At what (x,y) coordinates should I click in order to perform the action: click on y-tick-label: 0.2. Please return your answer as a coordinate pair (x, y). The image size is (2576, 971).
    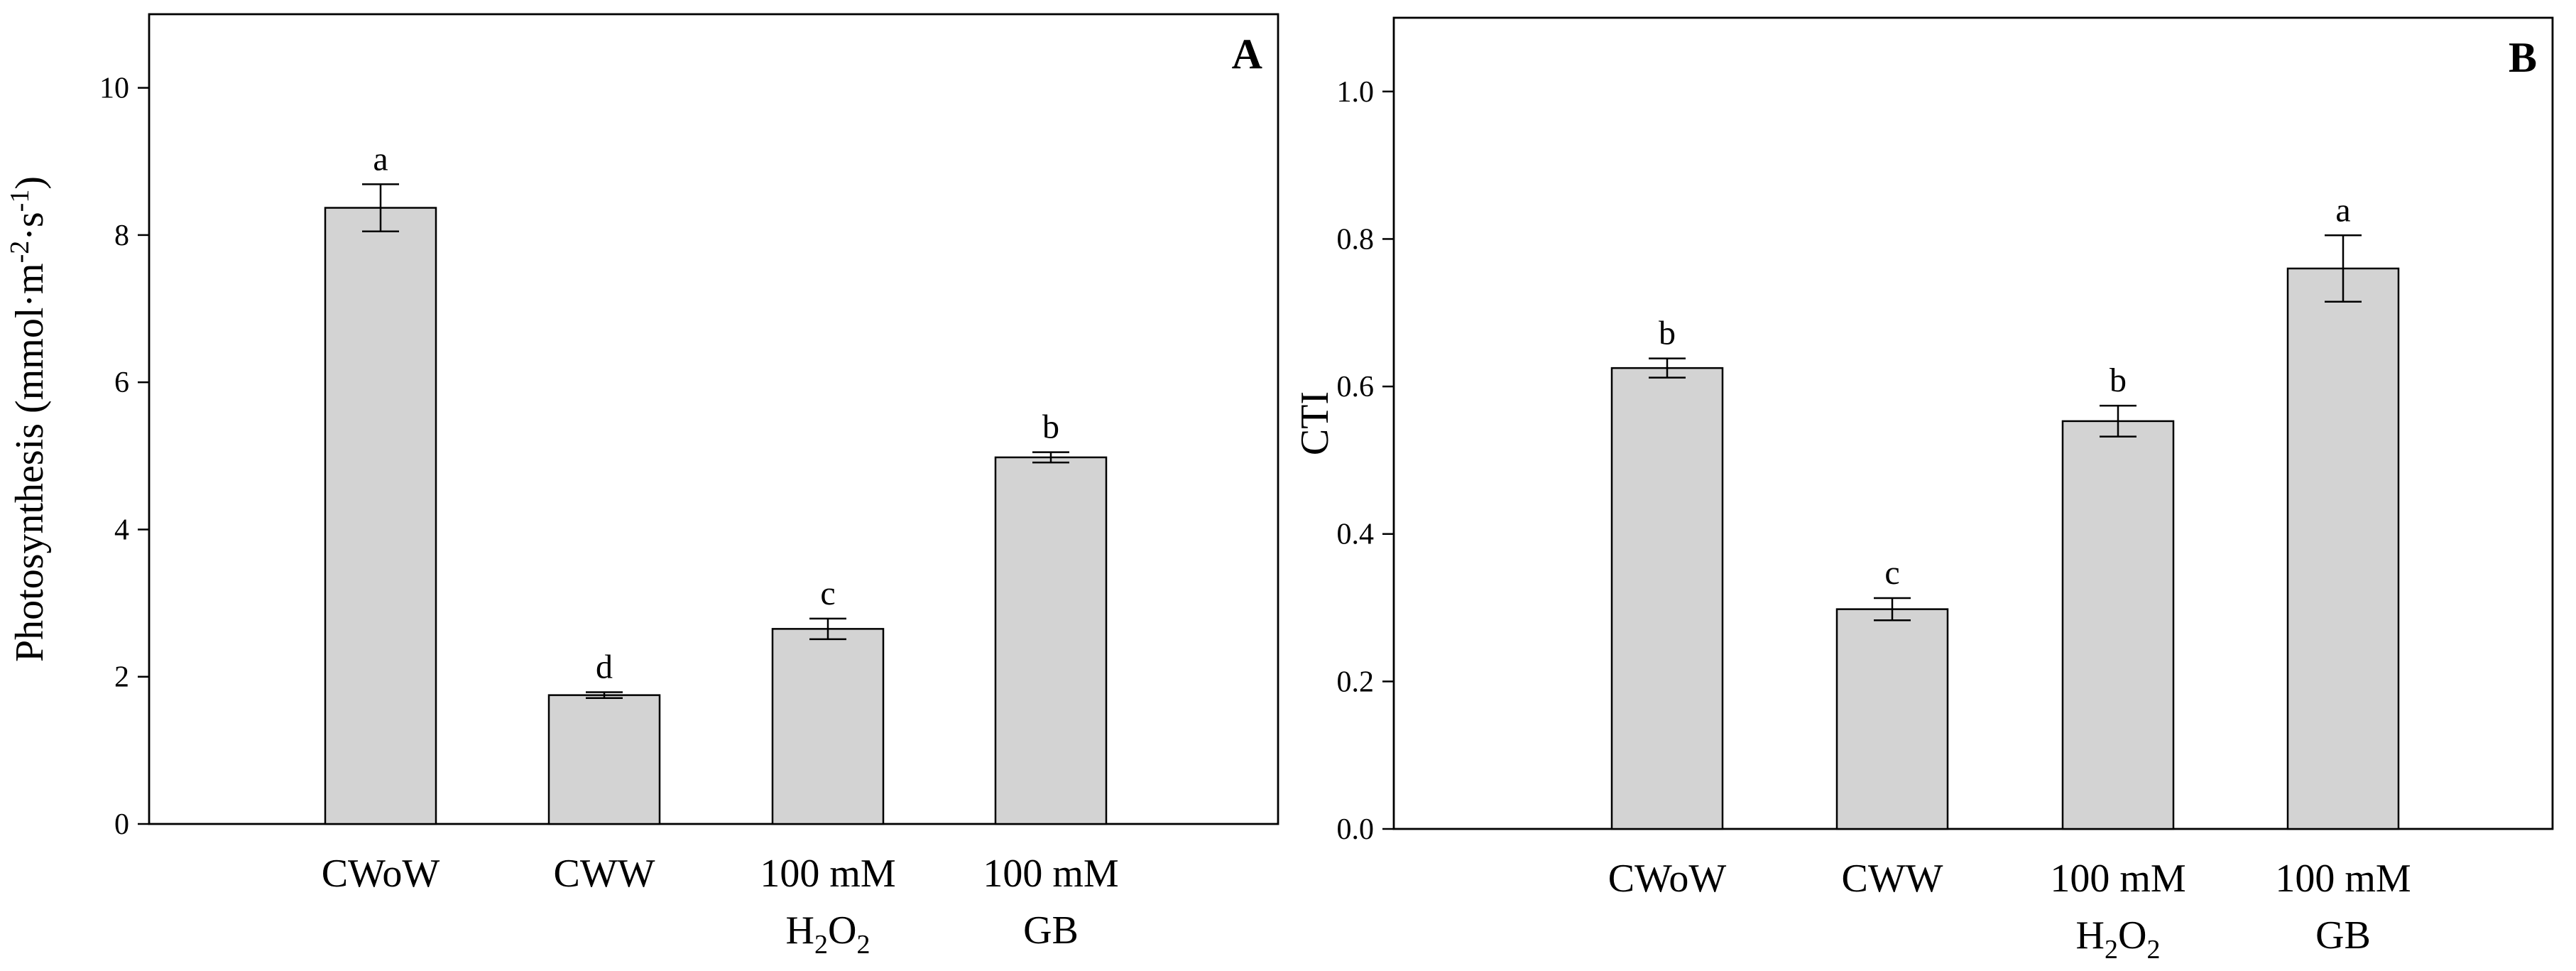
    Looking at the image, I should click on (1356, 682).